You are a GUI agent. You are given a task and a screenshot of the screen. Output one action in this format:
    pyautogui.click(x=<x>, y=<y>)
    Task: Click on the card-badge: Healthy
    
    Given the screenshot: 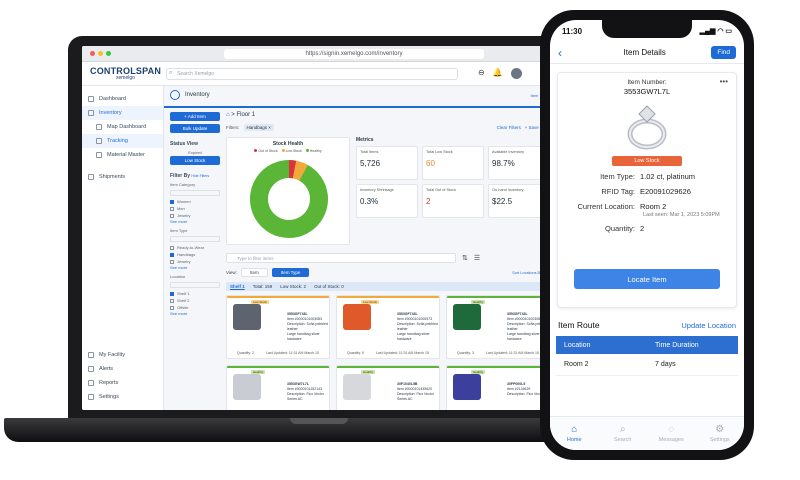 What is the action you would take?
    pyautogui.click(x=258, y=372)
    